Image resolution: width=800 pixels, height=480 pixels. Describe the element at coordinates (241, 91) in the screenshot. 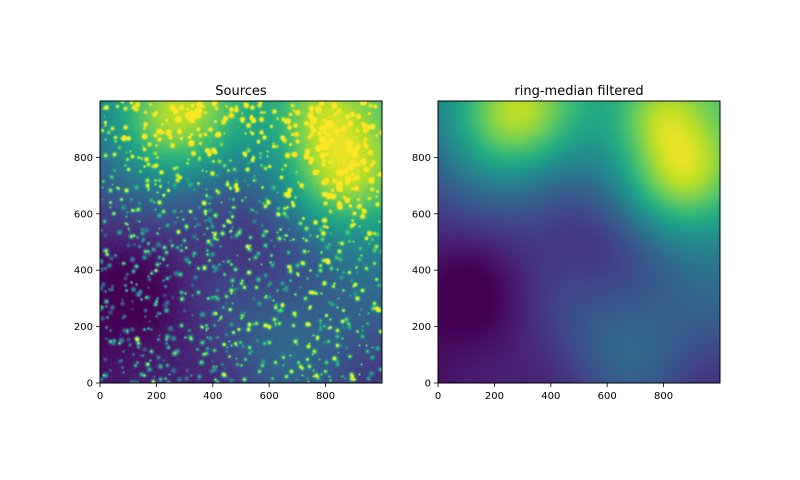

I see `chart-title: Sources` at that location.